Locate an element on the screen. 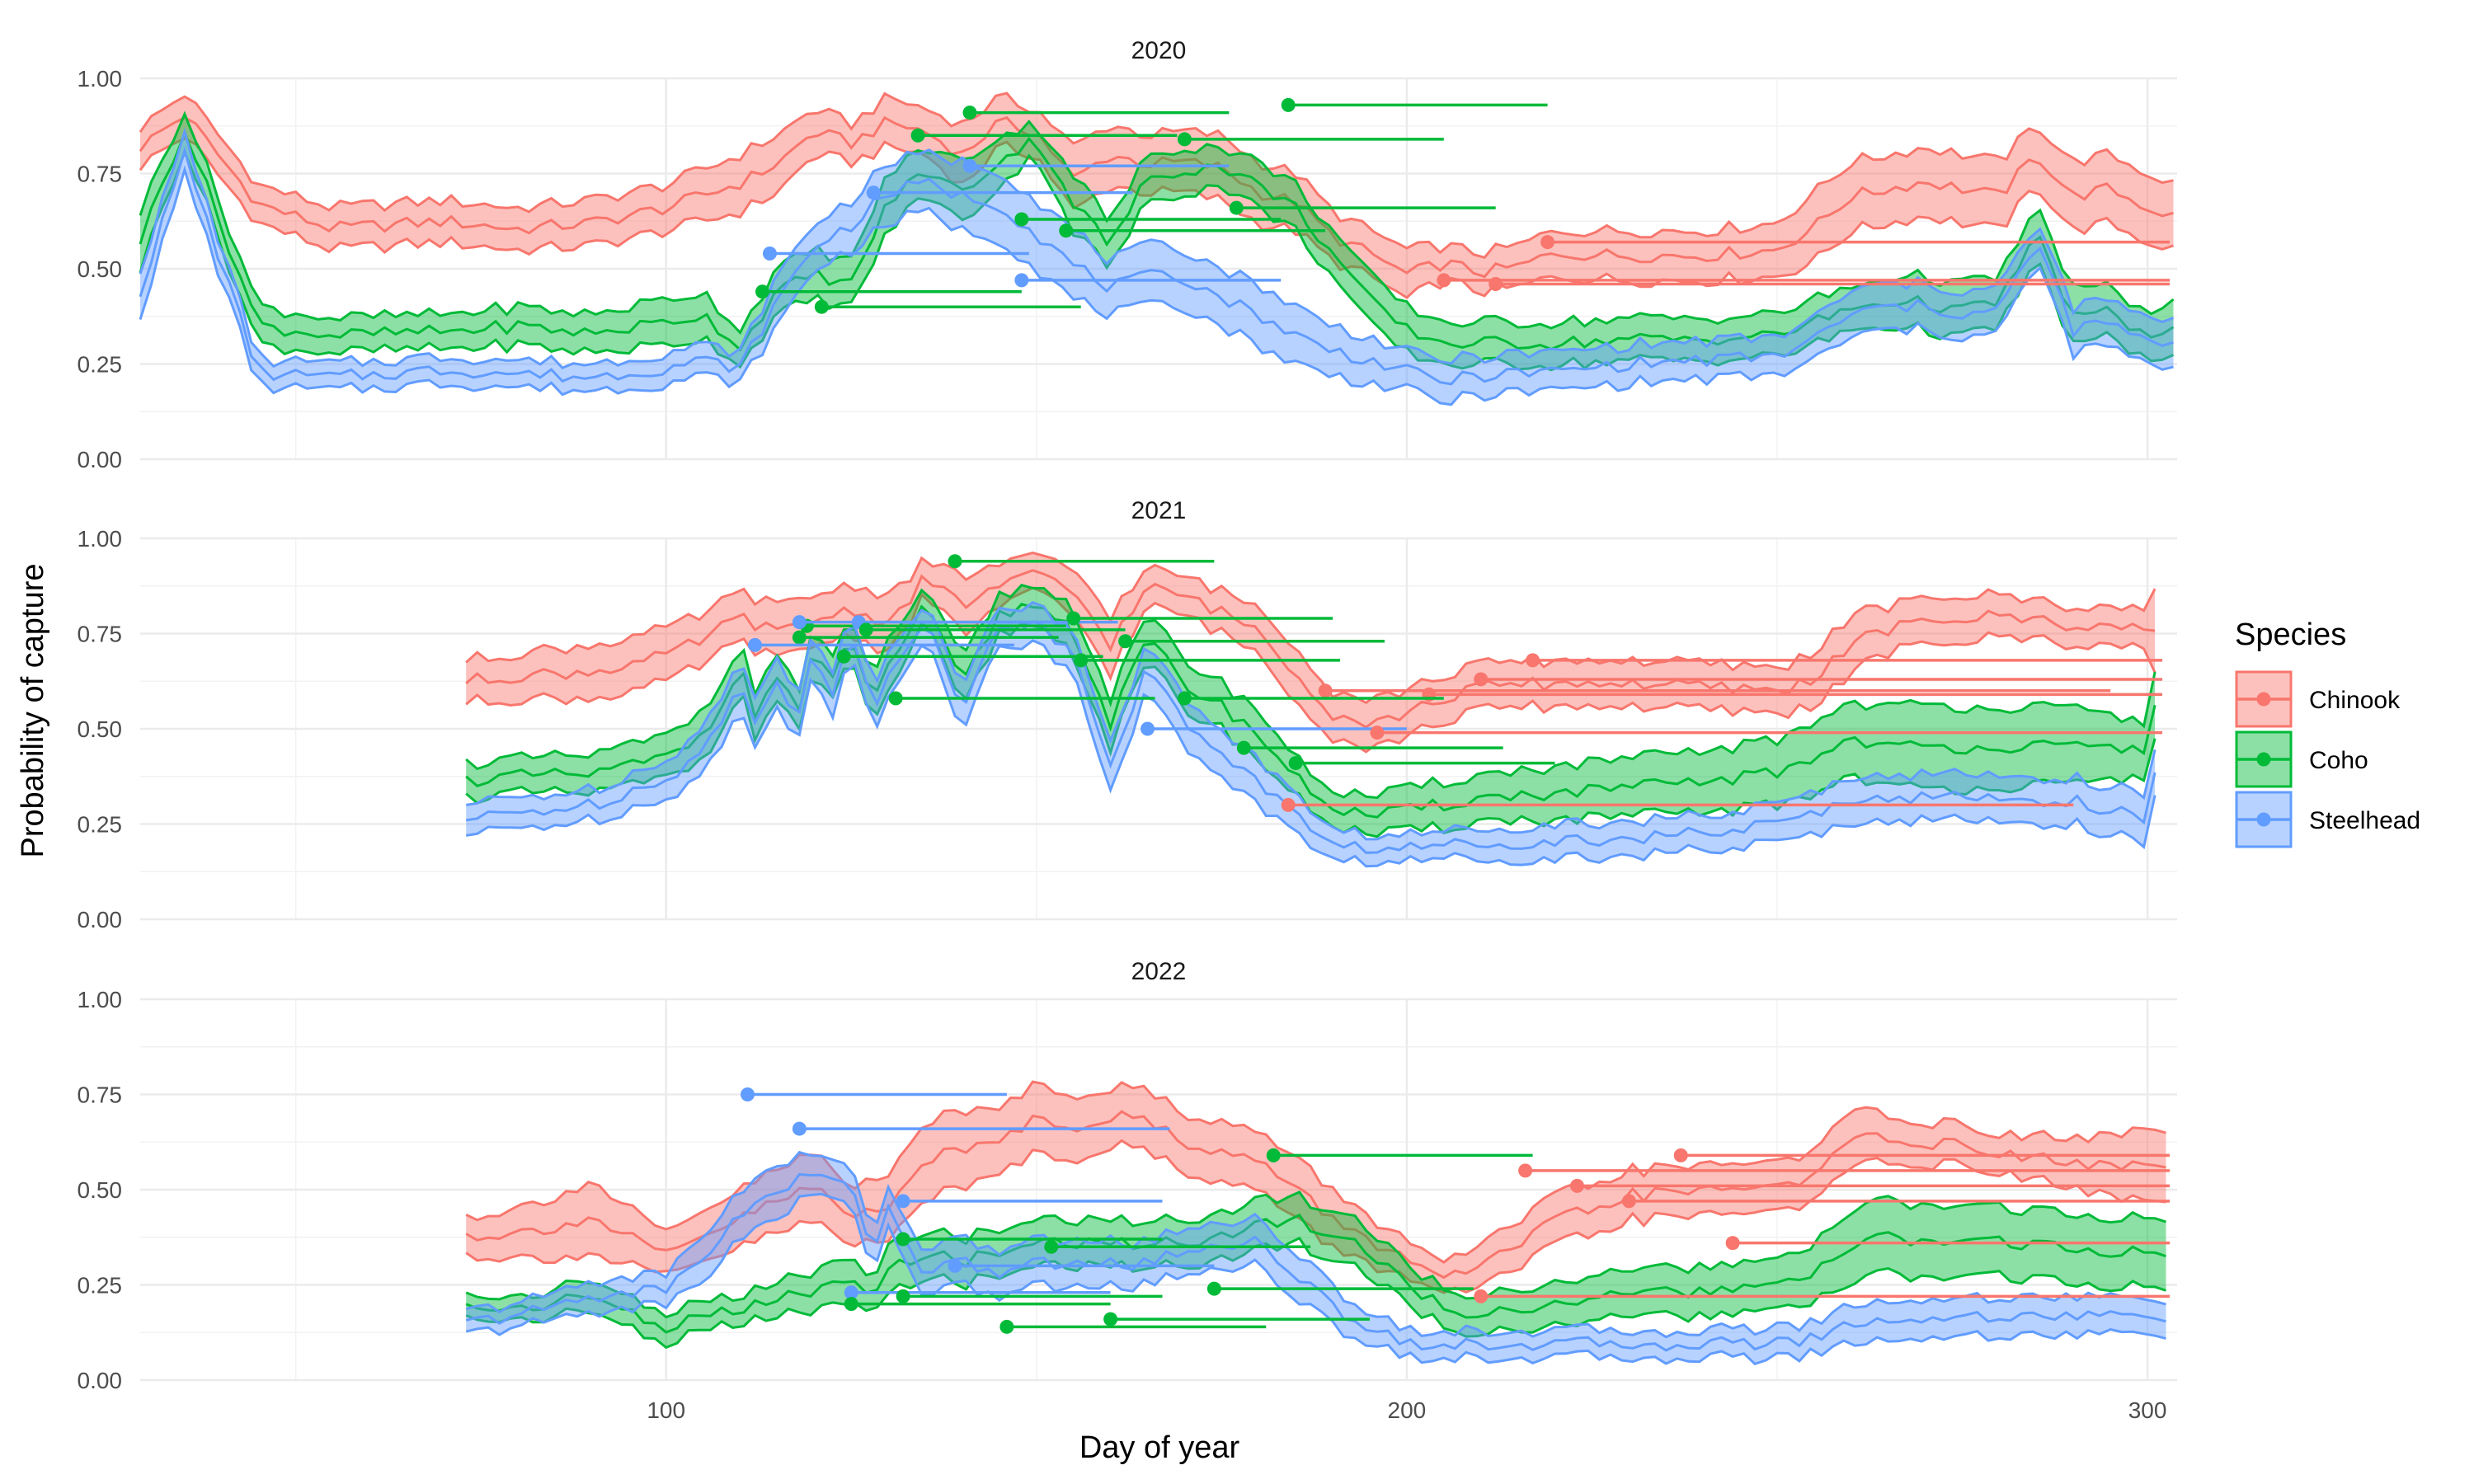 This screenshot has width=2474, height=1484. legend-item-coho: Coho is located at coordinates (2301, 759).